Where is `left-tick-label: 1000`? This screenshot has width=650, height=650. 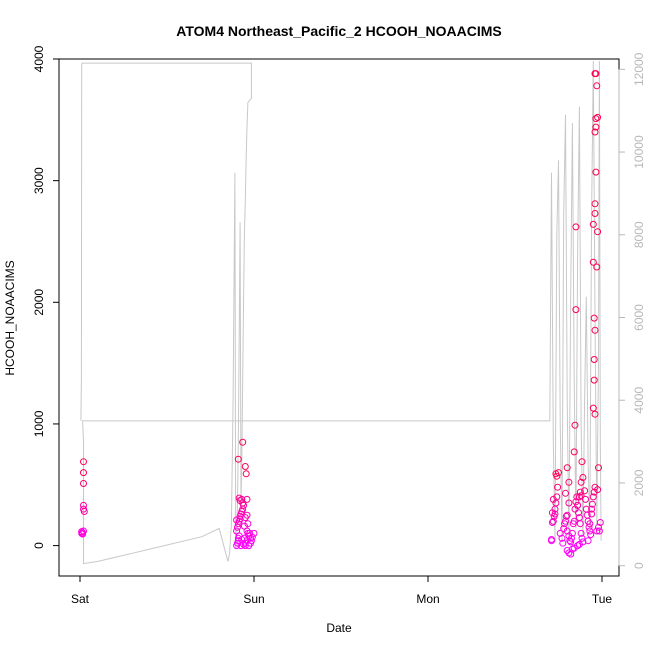
left-tick-label: 1000 is located at coordinates (39, 423).